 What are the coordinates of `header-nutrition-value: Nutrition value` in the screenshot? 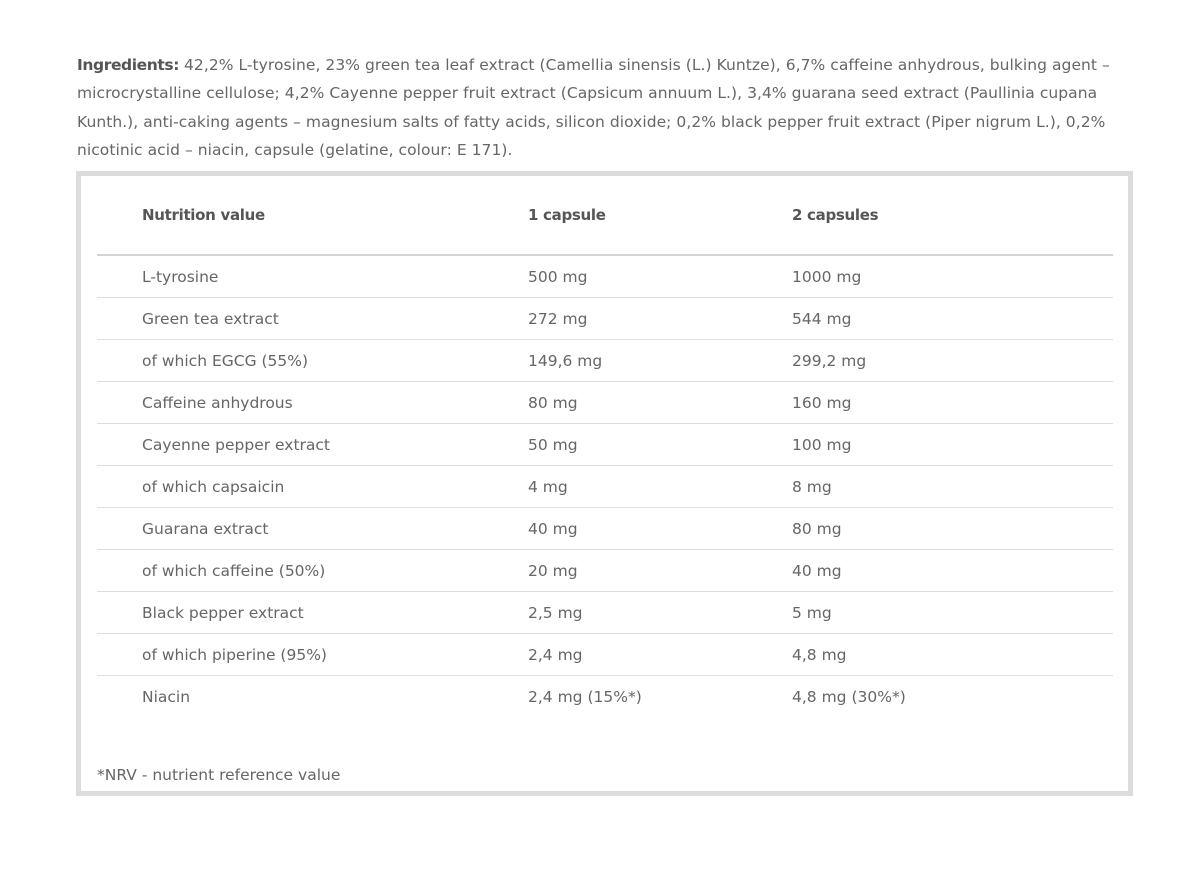 It's located at (312, 216).